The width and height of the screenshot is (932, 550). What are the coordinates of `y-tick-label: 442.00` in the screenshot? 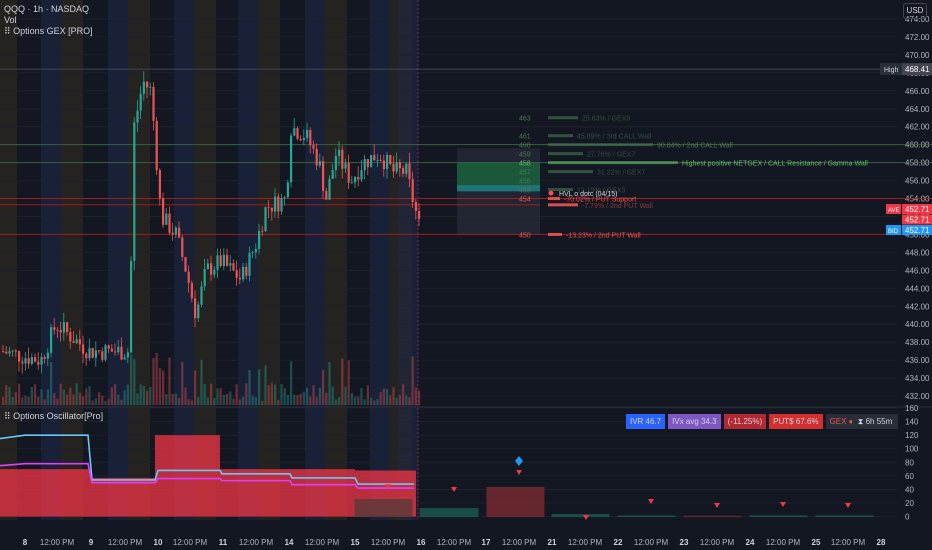 It's located at (917, 306).